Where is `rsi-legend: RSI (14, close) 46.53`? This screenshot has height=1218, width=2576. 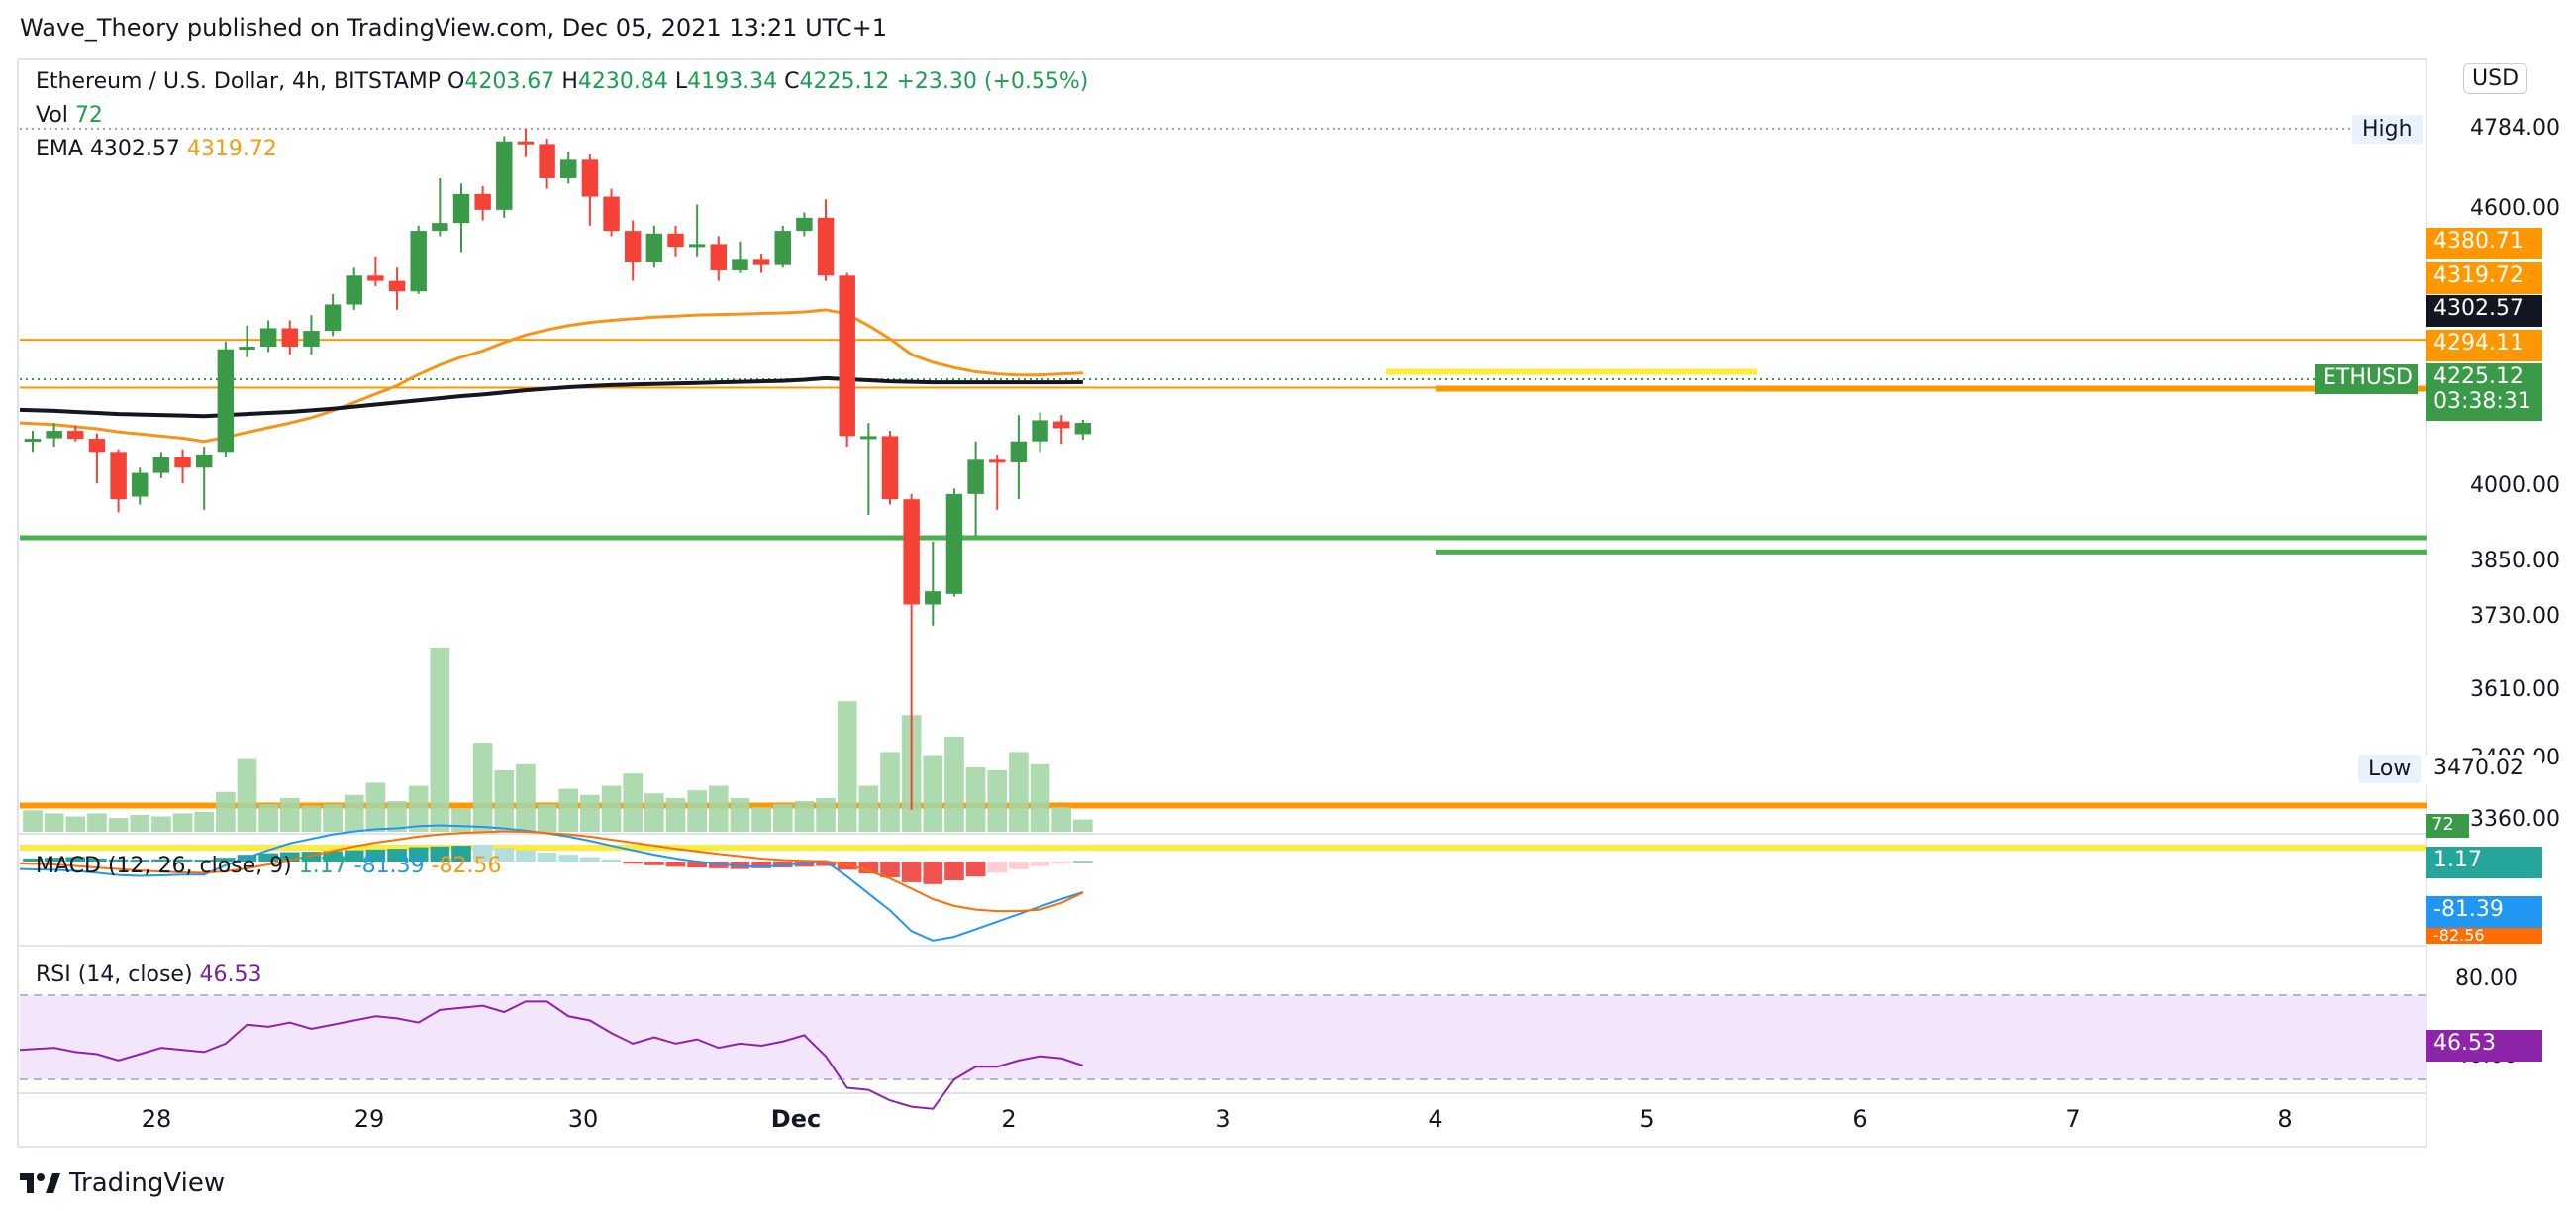
rsi-legend: RSI (14, close) 46.53 is located at coordinates (149, 975).